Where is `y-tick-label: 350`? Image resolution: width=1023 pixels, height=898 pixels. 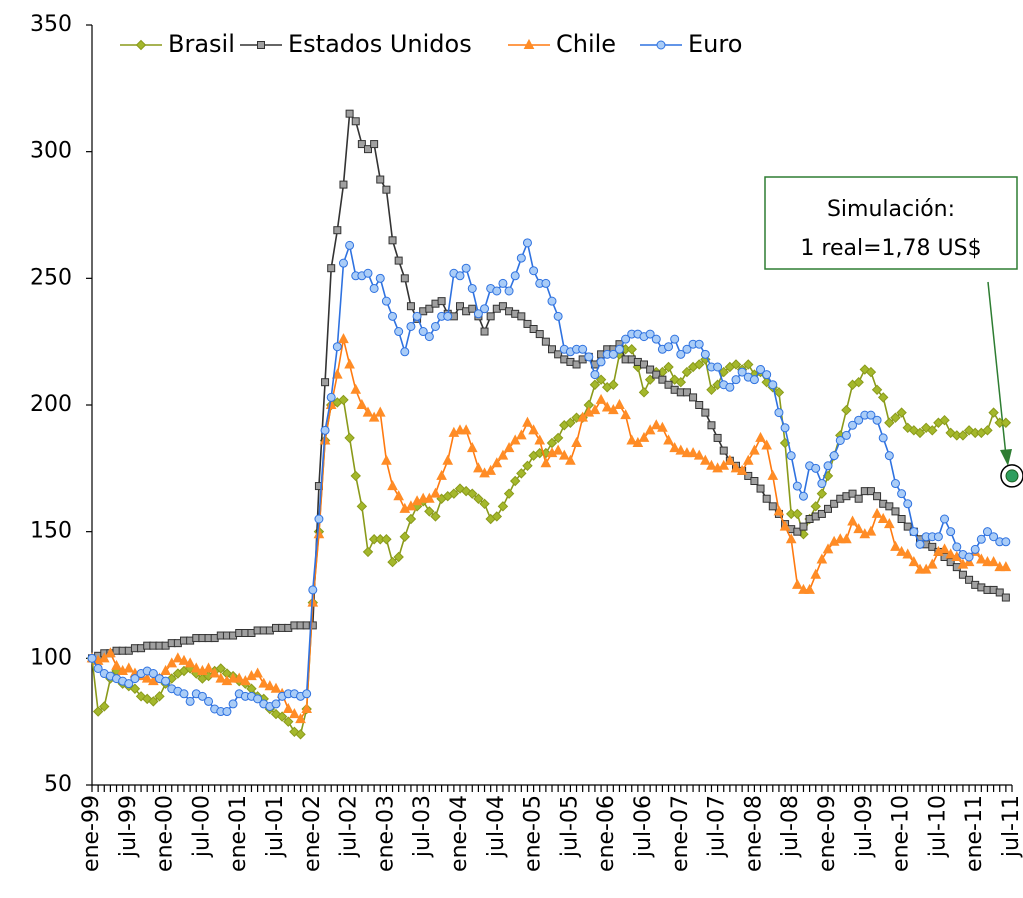
y-tick-label: 350 is located at coordinates (51, 24).